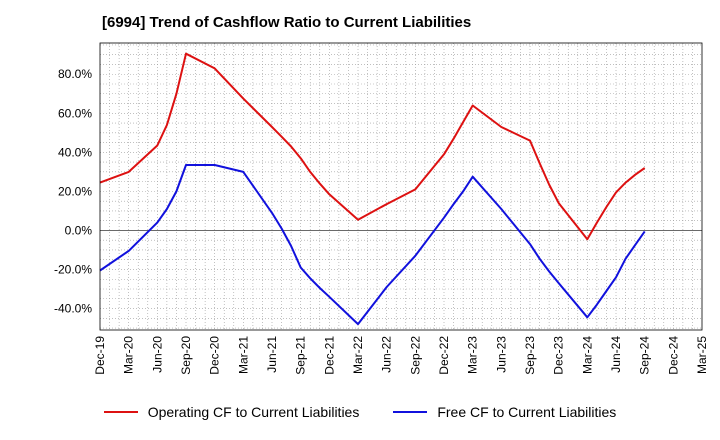 This screenshot has height=440, width=720. I want to click on x-tick-label: Dec-20, so click(215, 355).